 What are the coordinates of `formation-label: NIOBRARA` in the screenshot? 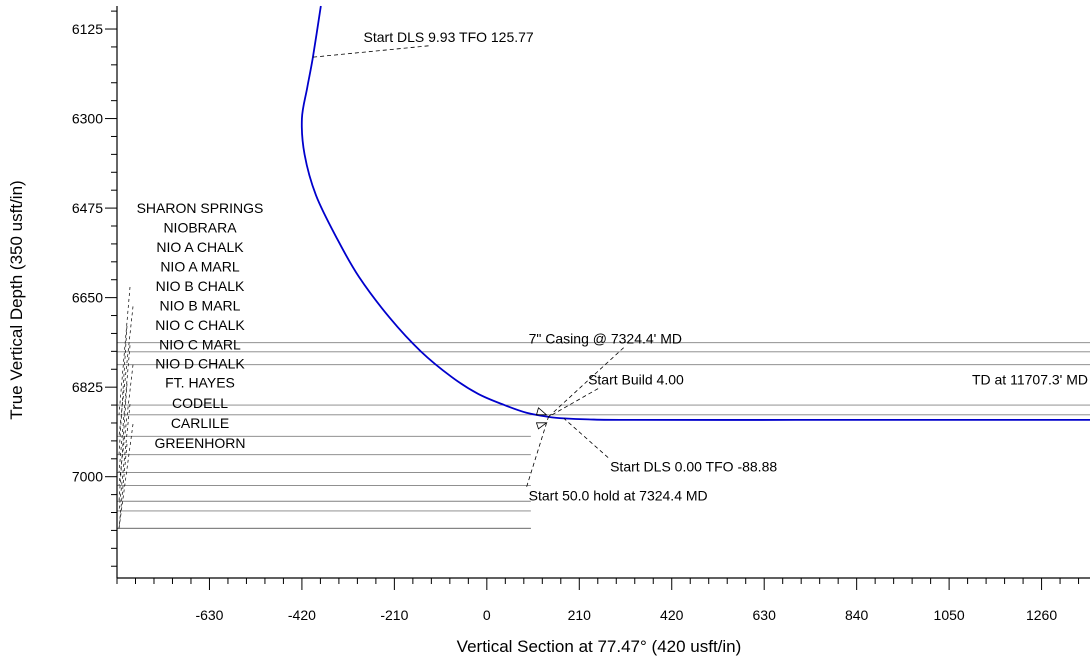 It's located at (200, 228).